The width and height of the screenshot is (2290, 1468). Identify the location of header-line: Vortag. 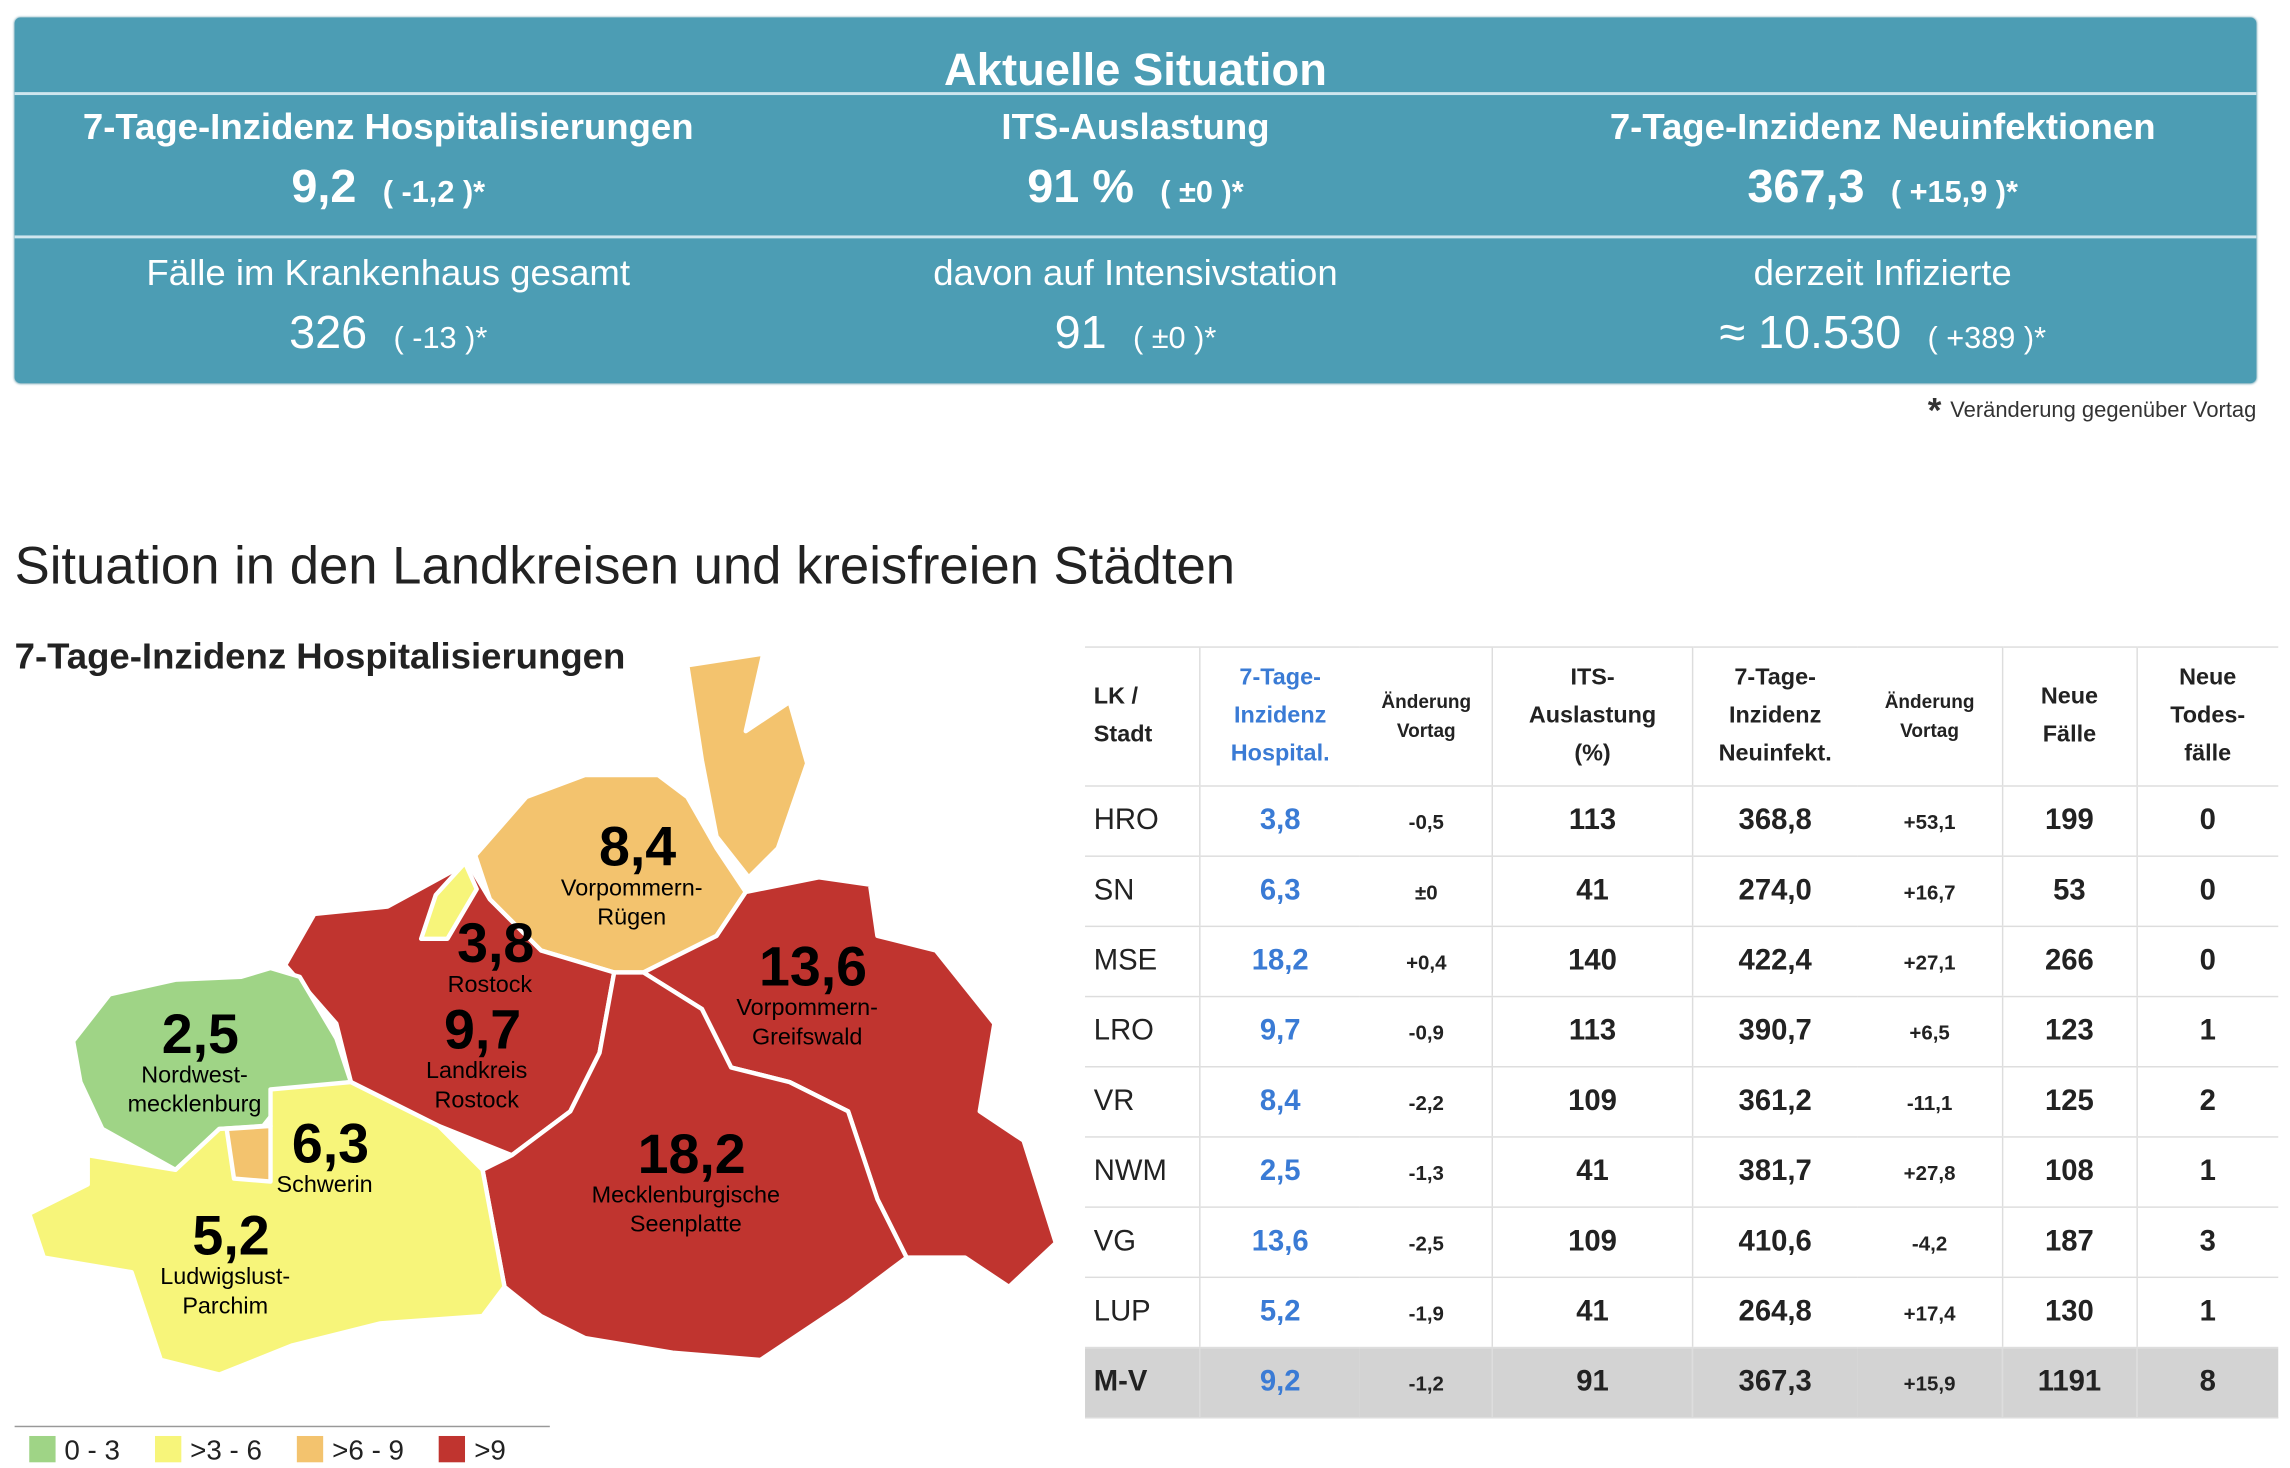
(1426, 730).